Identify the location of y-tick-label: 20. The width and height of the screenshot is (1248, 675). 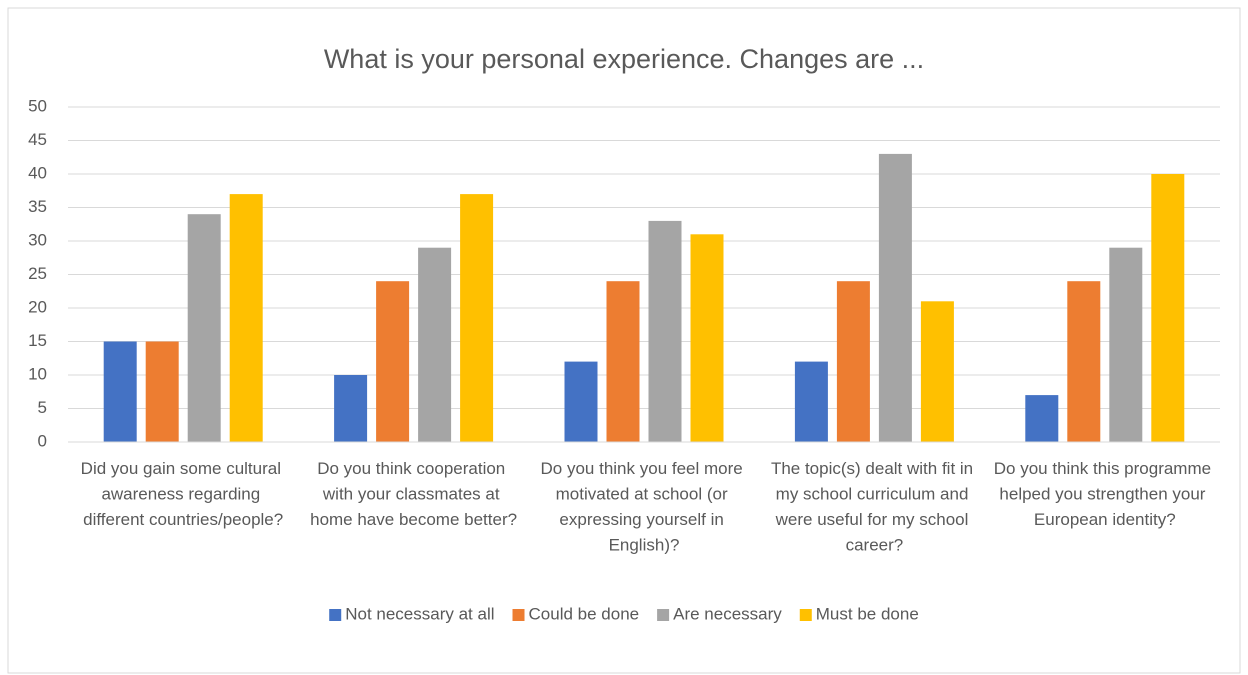
(37, 306).